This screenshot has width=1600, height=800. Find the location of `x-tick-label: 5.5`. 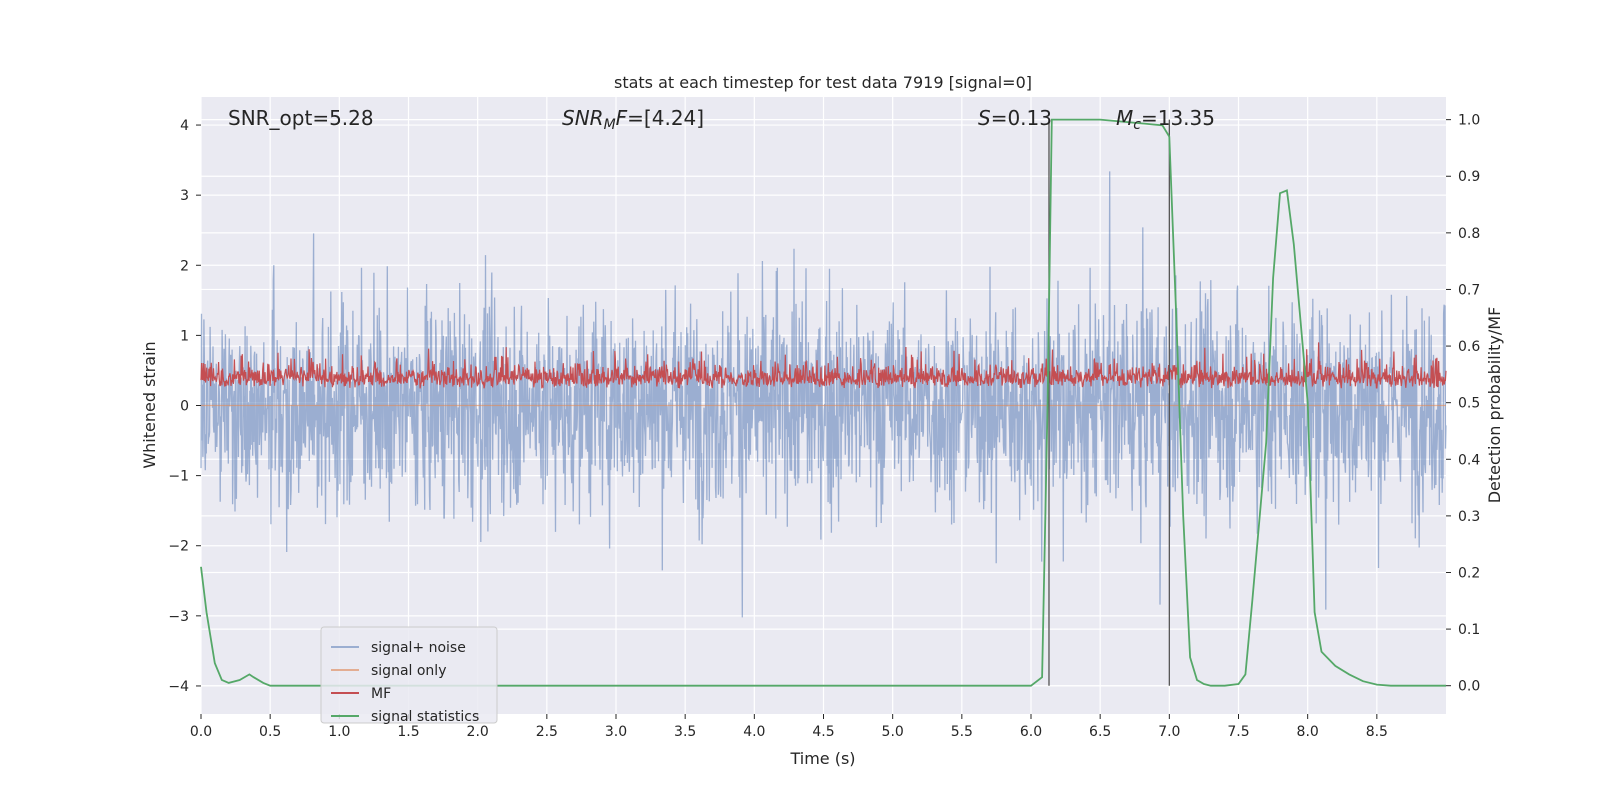

x-tick-label: 5.5 is located at coordinates (962, 732).